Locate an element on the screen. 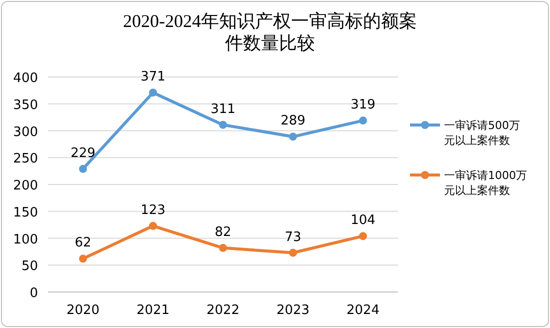 The height and width of the screenshot is (328, 550). y-tick-label: 50 is located at coordinates (29, 266).